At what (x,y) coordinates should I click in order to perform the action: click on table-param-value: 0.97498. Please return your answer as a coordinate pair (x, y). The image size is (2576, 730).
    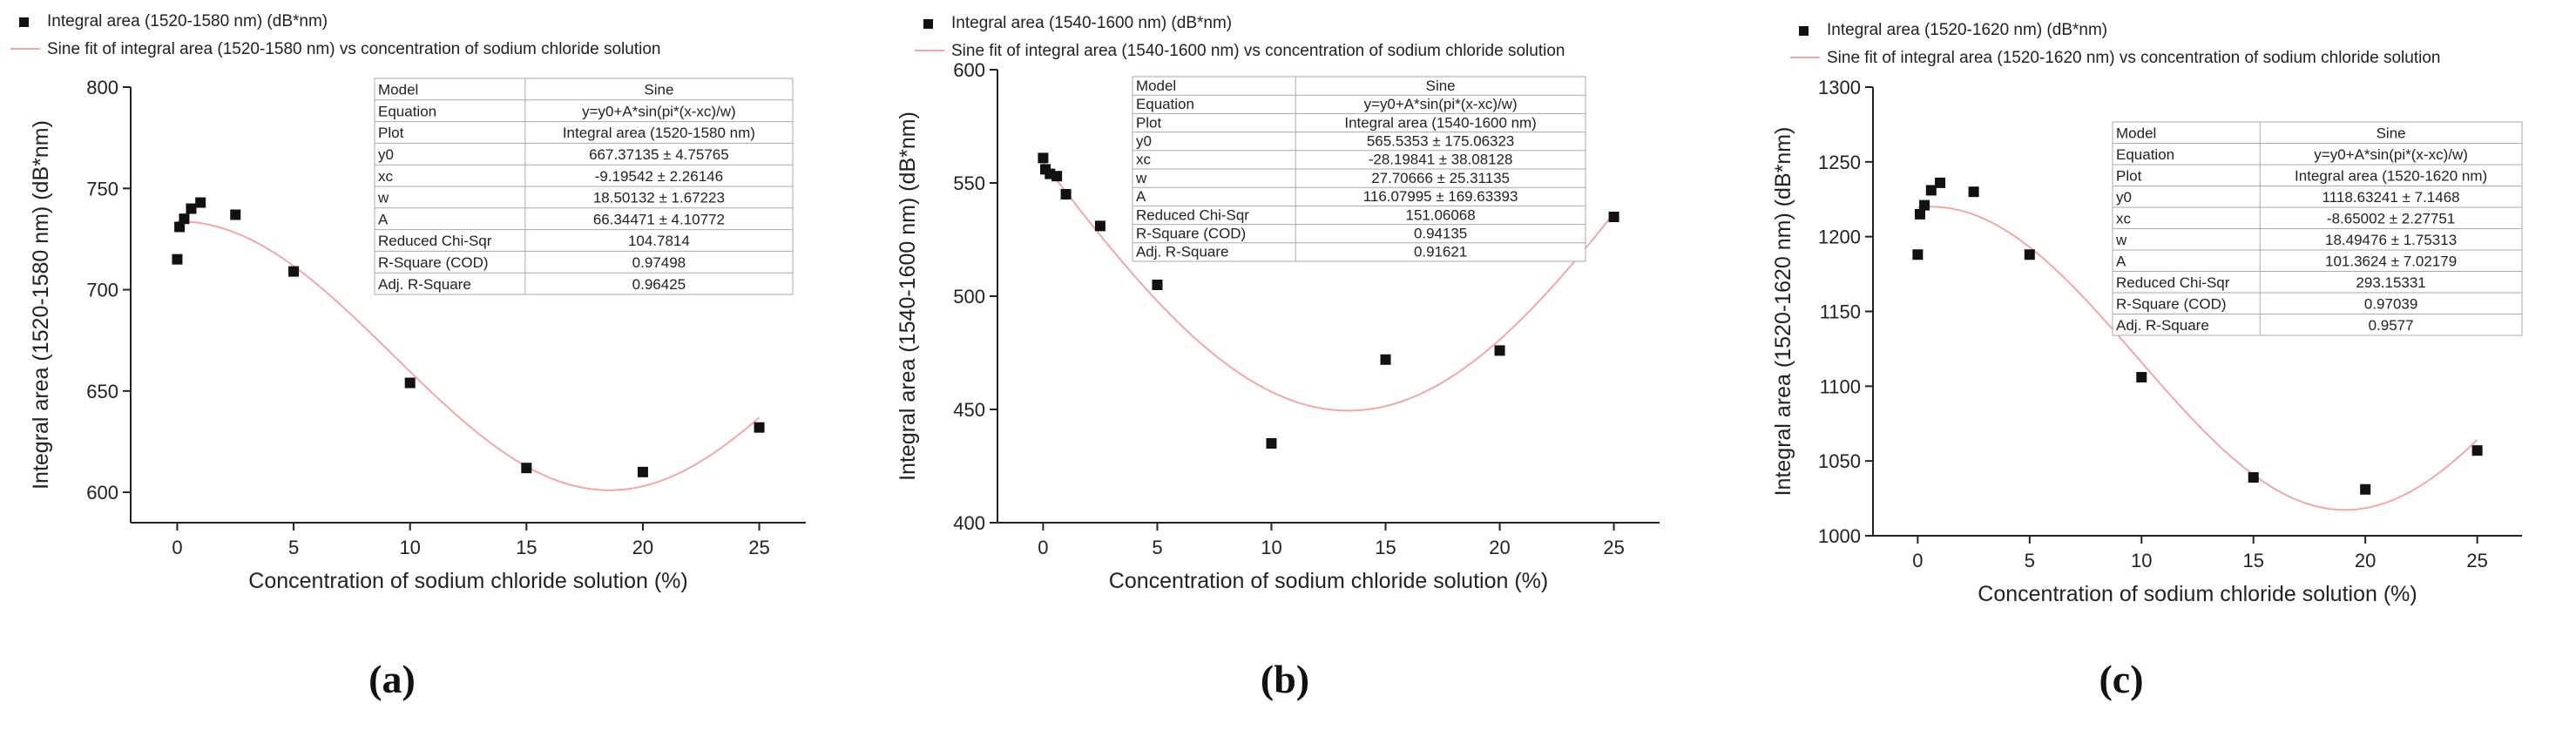
    Looking at the image, I should click on (659, 262).